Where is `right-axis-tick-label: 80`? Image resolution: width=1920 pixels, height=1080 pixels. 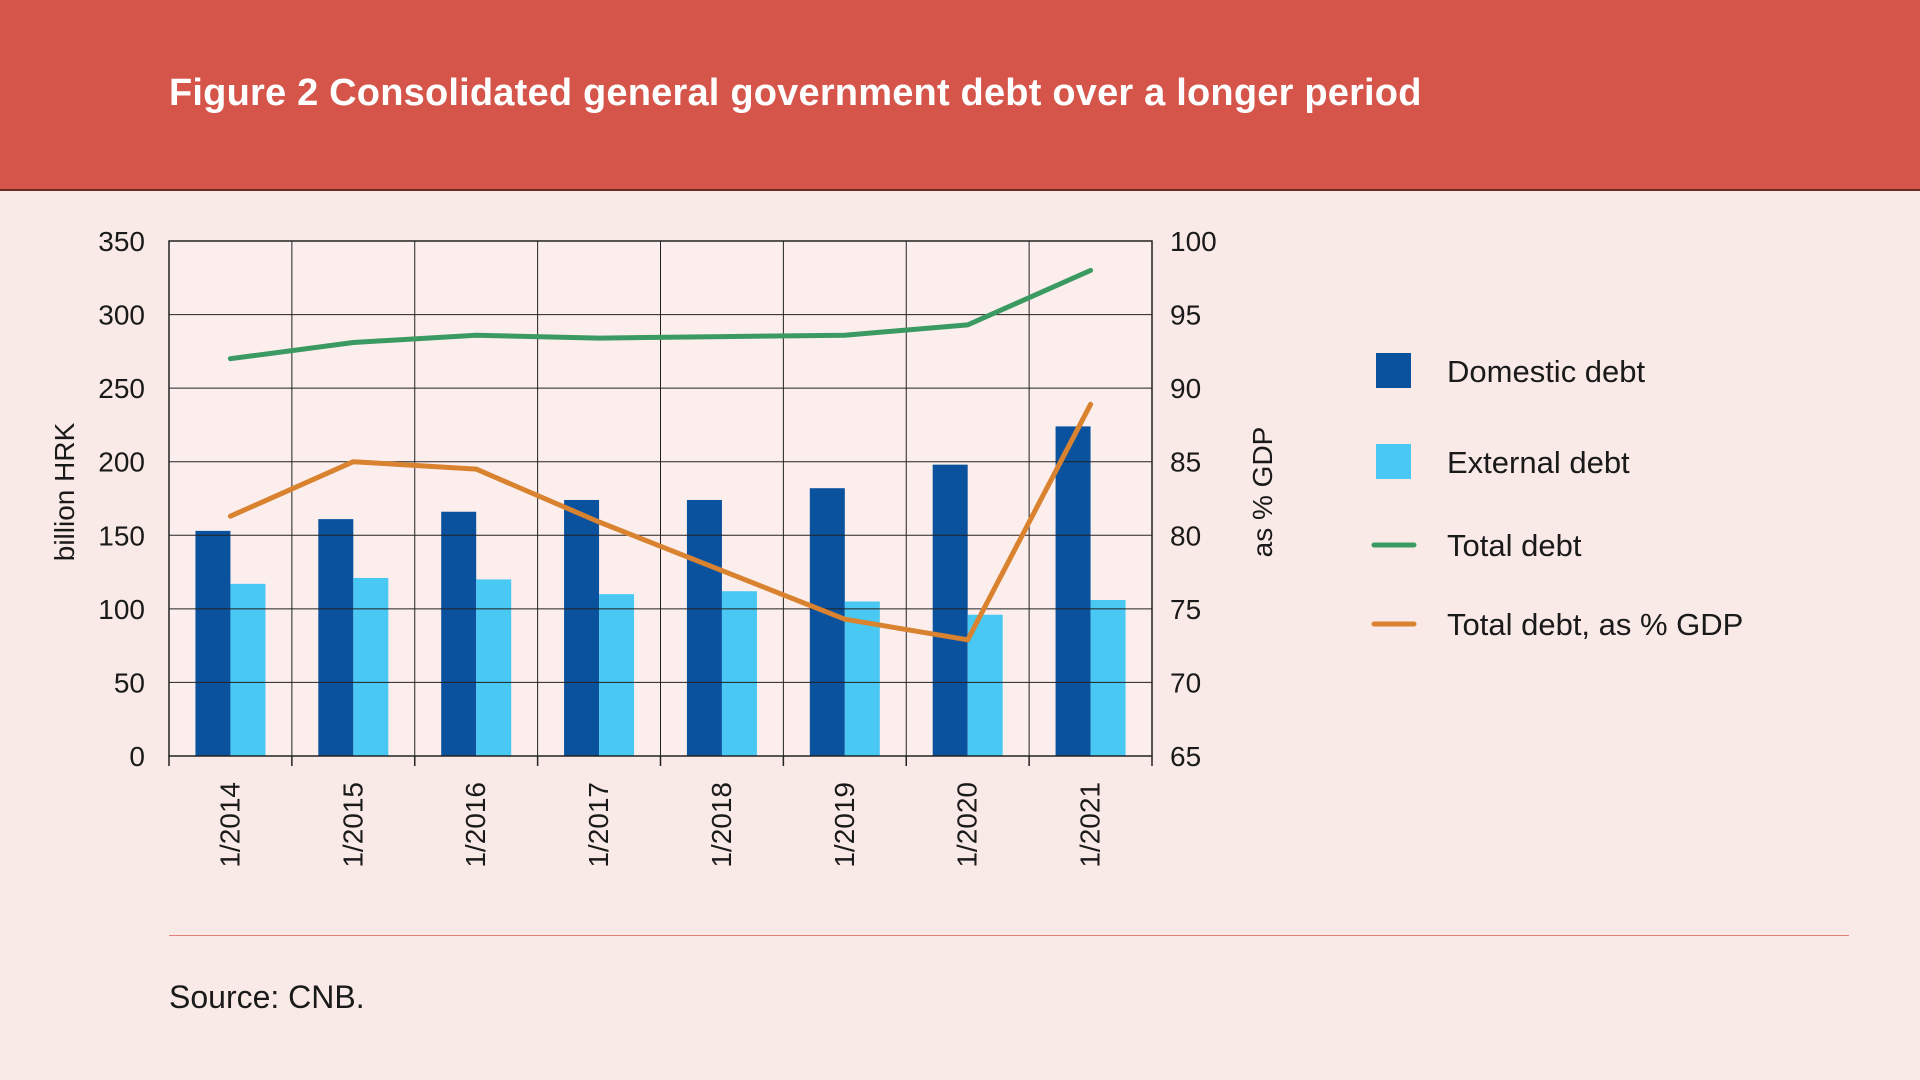 right-axis-tick-label: 80 is located at coordinates (1185, 535).